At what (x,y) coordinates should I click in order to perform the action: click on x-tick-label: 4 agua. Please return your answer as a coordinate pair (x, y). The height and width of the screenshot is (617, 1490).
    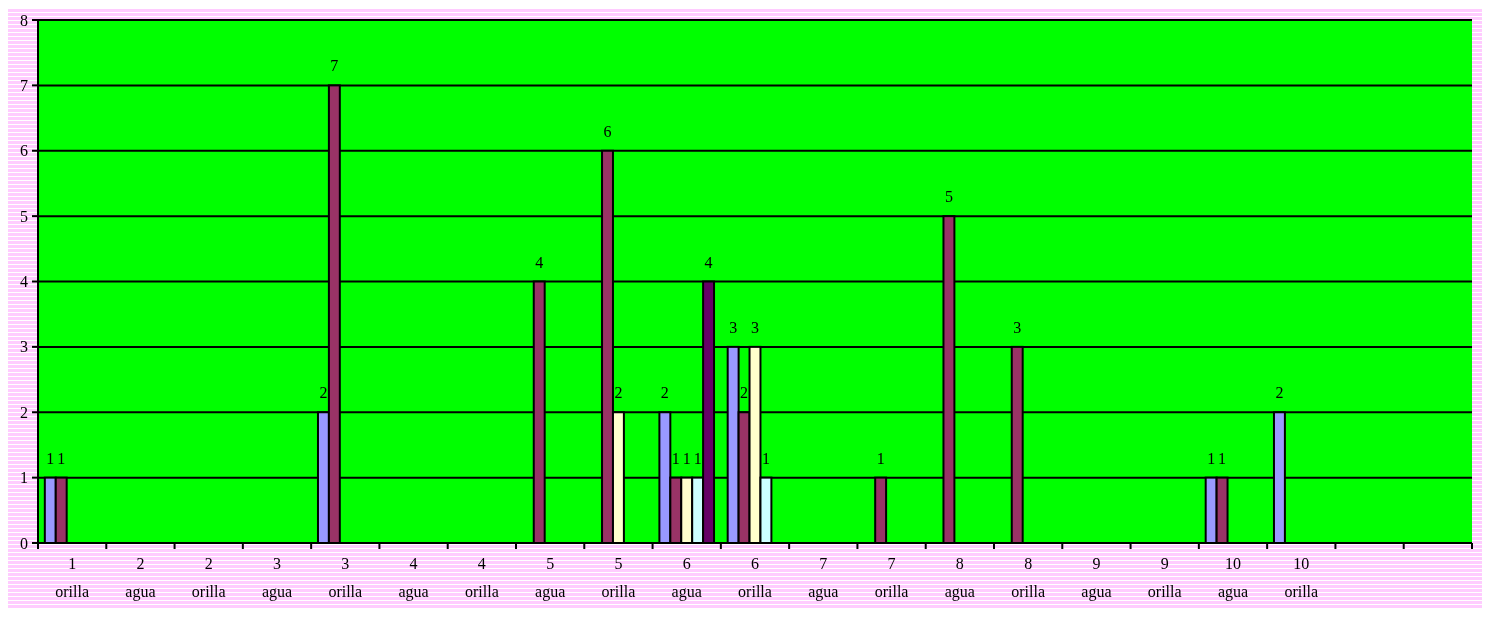
    Looking at the image, I should click on (413, 578).